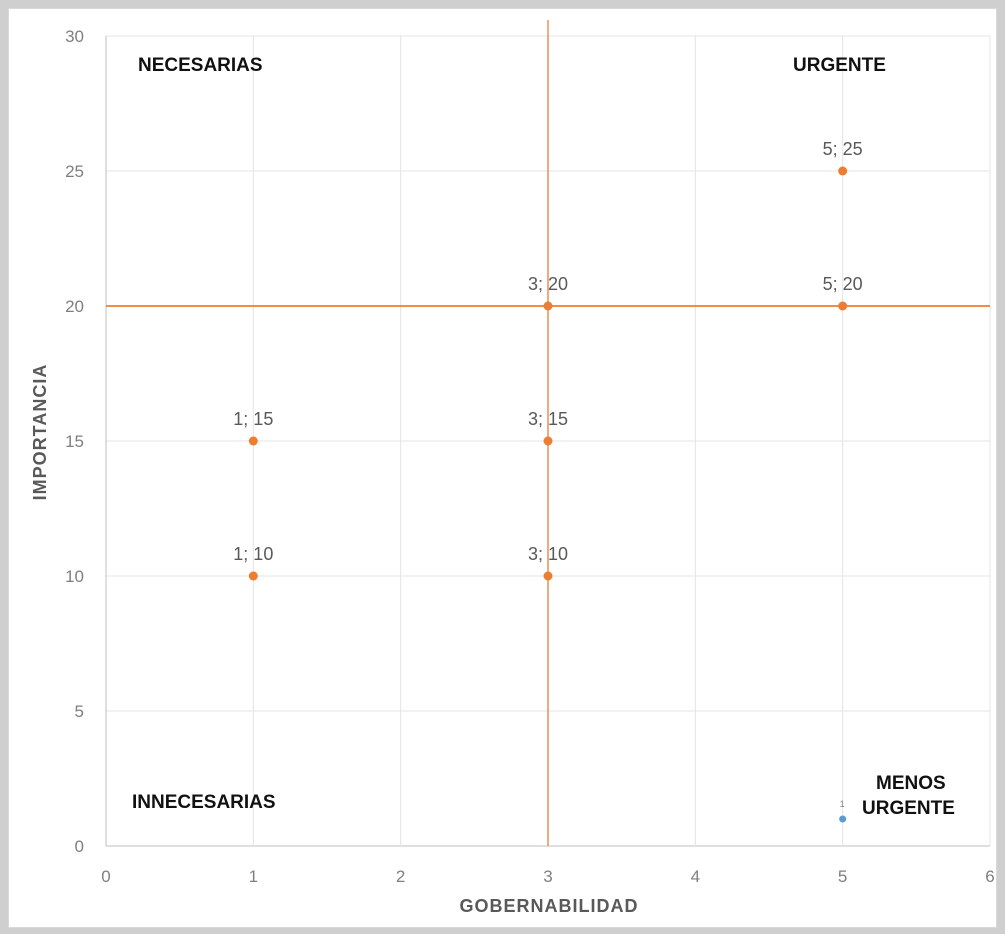 The image size is (1005, 934). Describe the element at coordinates (908, 808) in the screenshot. I see `quadrant-label-bottom-right-line2: URGENTE` at that location.